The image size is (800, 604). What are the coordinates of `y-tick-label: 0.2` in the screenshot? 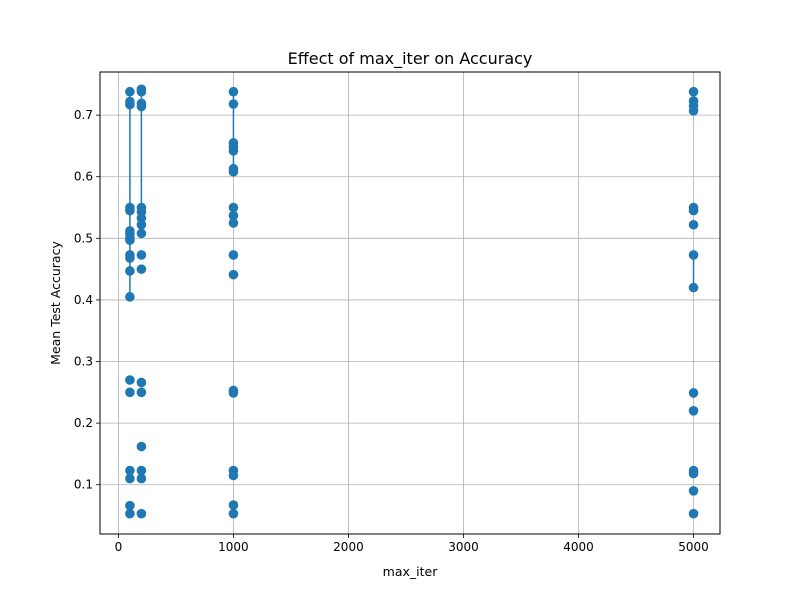 It's located at (83, 423).